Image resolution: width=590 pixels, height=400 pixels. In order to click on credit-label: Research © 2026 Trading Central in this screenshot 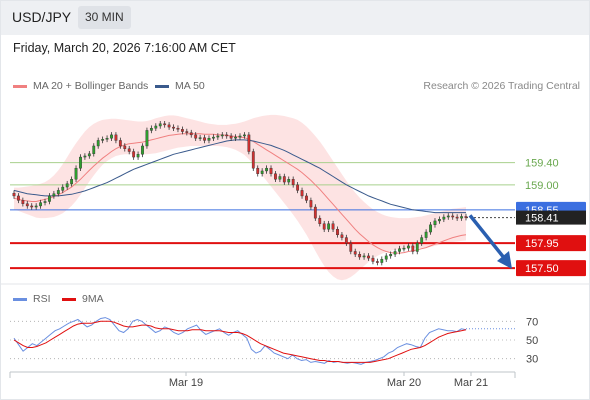, I will do `click(501, 86)`.